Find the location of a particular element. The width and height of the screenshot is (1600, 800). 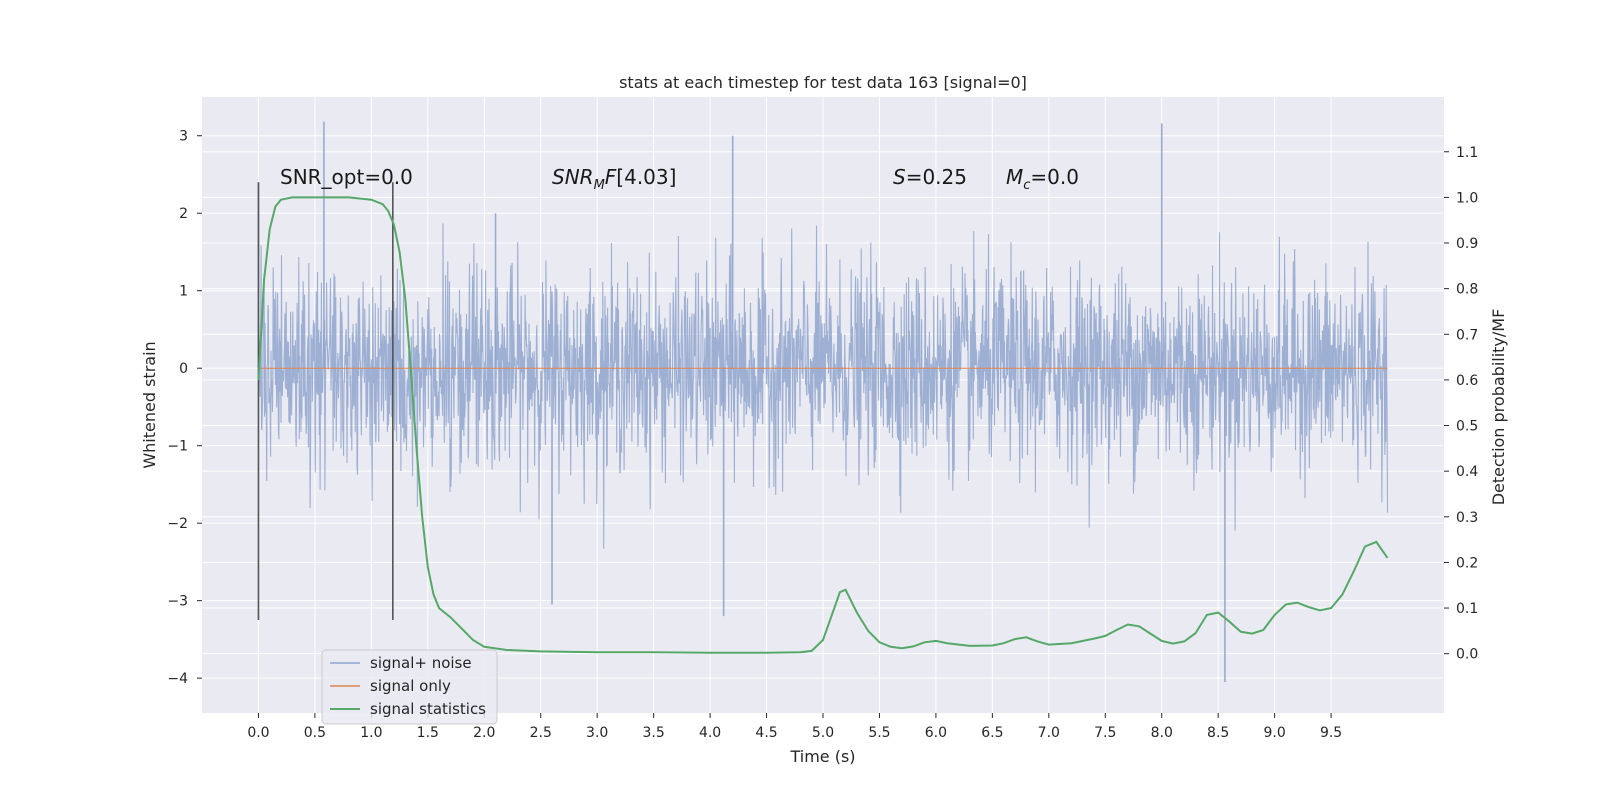

x-tick-label: 0.0 is located at coordinates (258, 733).